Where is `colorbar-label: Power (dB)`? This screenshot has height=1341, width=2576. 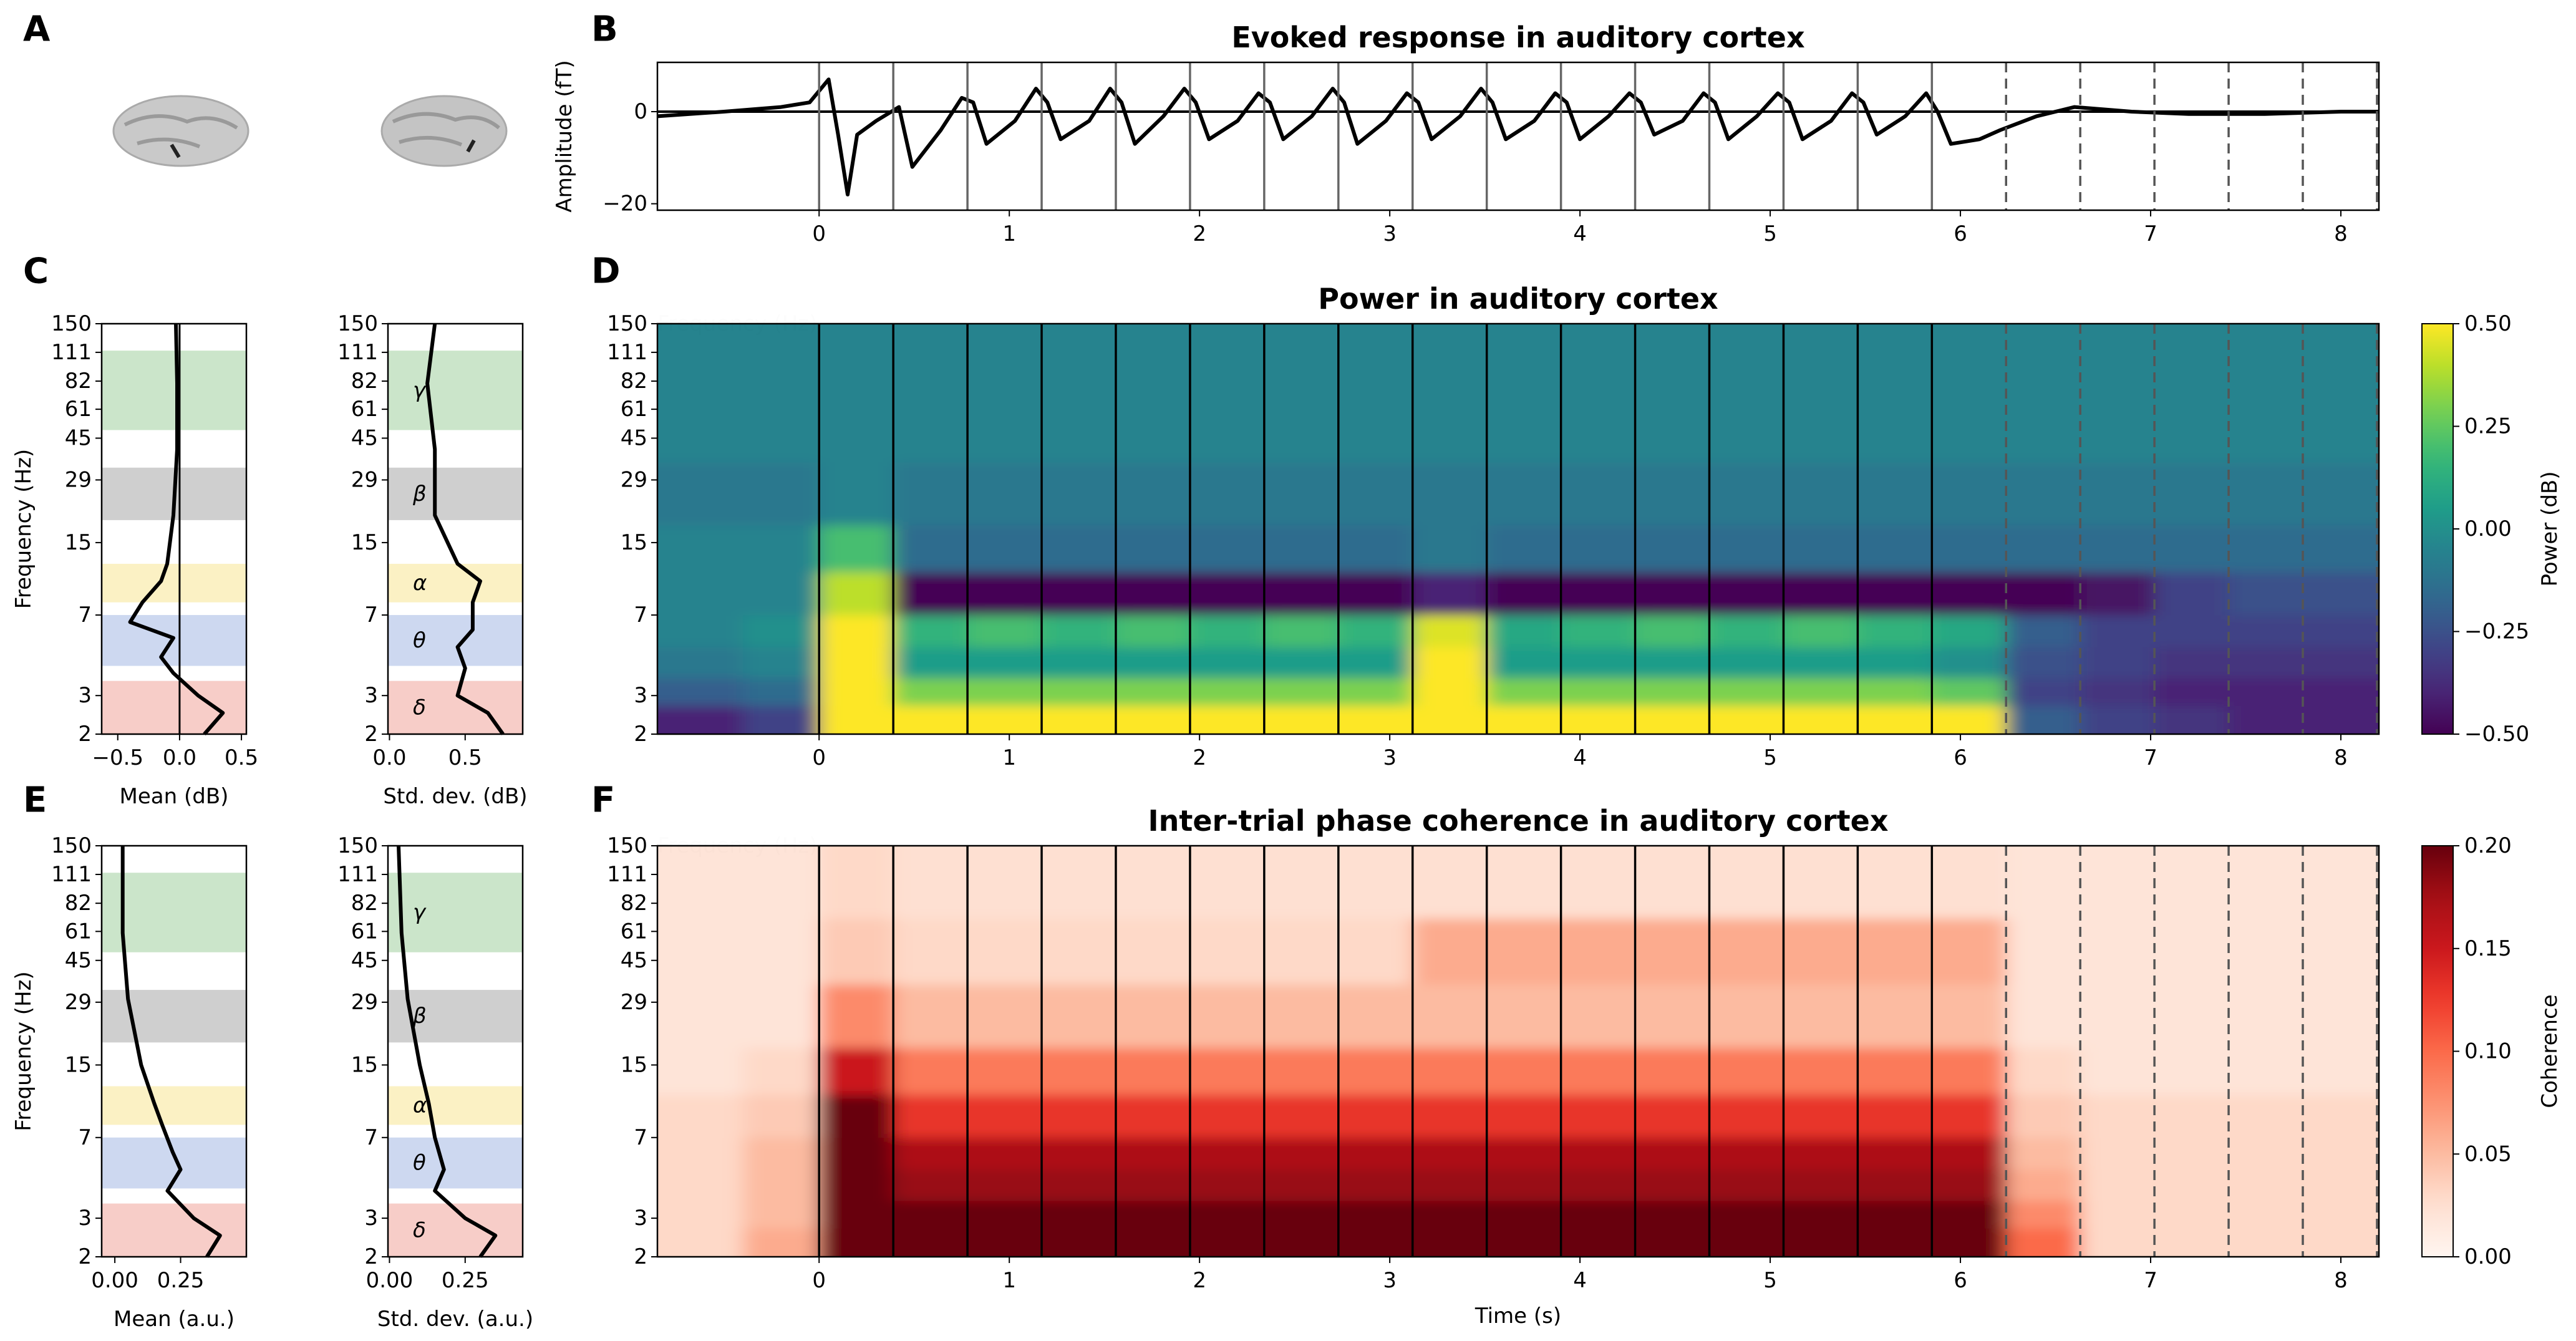 colorbar-label: Power (dB) is located at coordinates (2549, 528).